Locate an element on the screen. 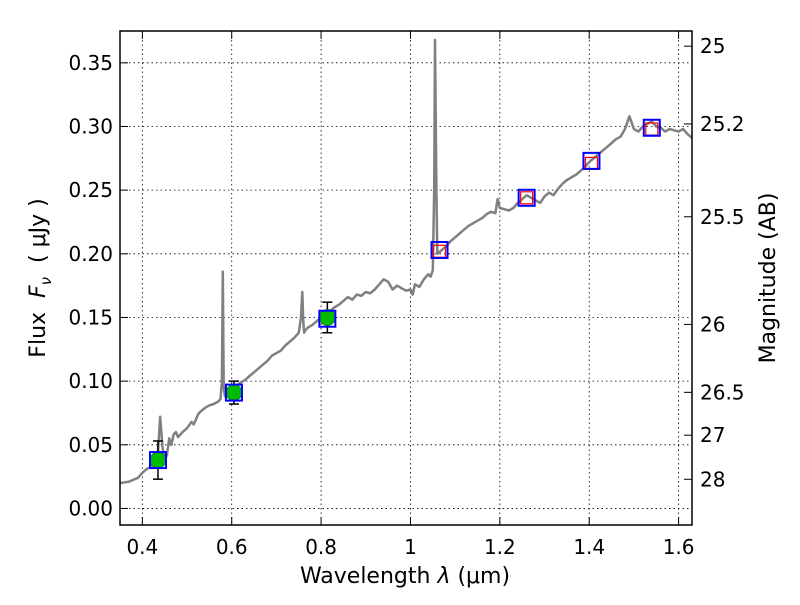  x-tick-label: 0.6 is located at coordinates (232, 547).